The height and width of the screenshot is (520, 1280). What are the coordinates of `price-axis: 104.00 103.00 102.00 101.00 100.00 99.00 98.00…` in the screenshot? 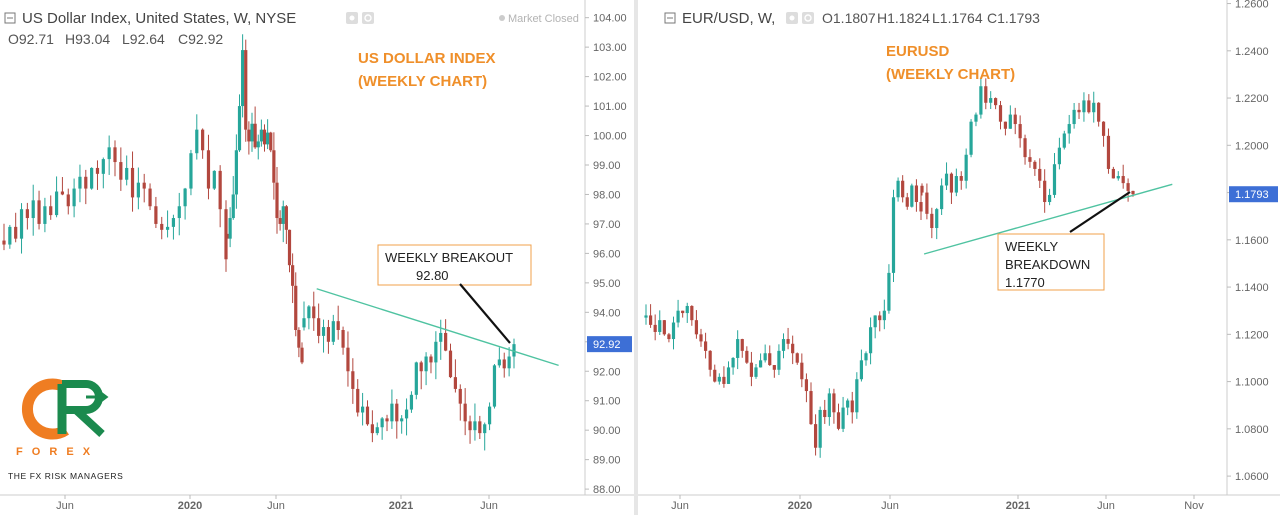 It's located at (606, 254).